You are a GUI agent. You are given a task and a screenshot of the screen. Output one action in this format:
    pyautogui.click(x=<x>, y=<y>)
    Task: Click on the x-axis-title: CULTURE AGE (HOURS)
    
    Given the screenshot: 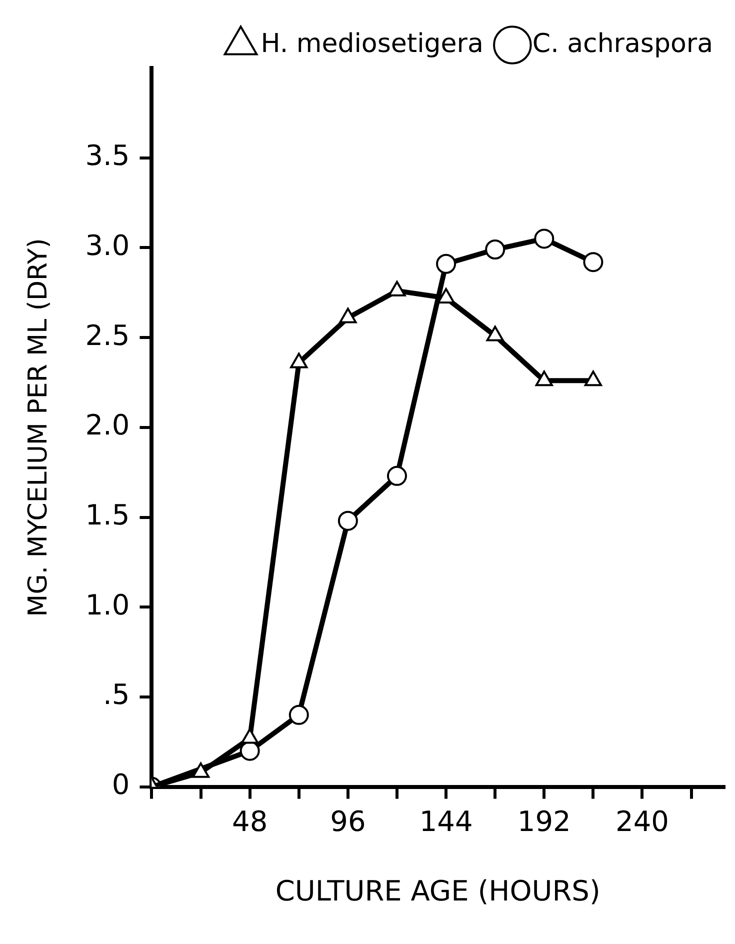 What is the action you would take?
    pyautogui.click(x=437, y=891)
    